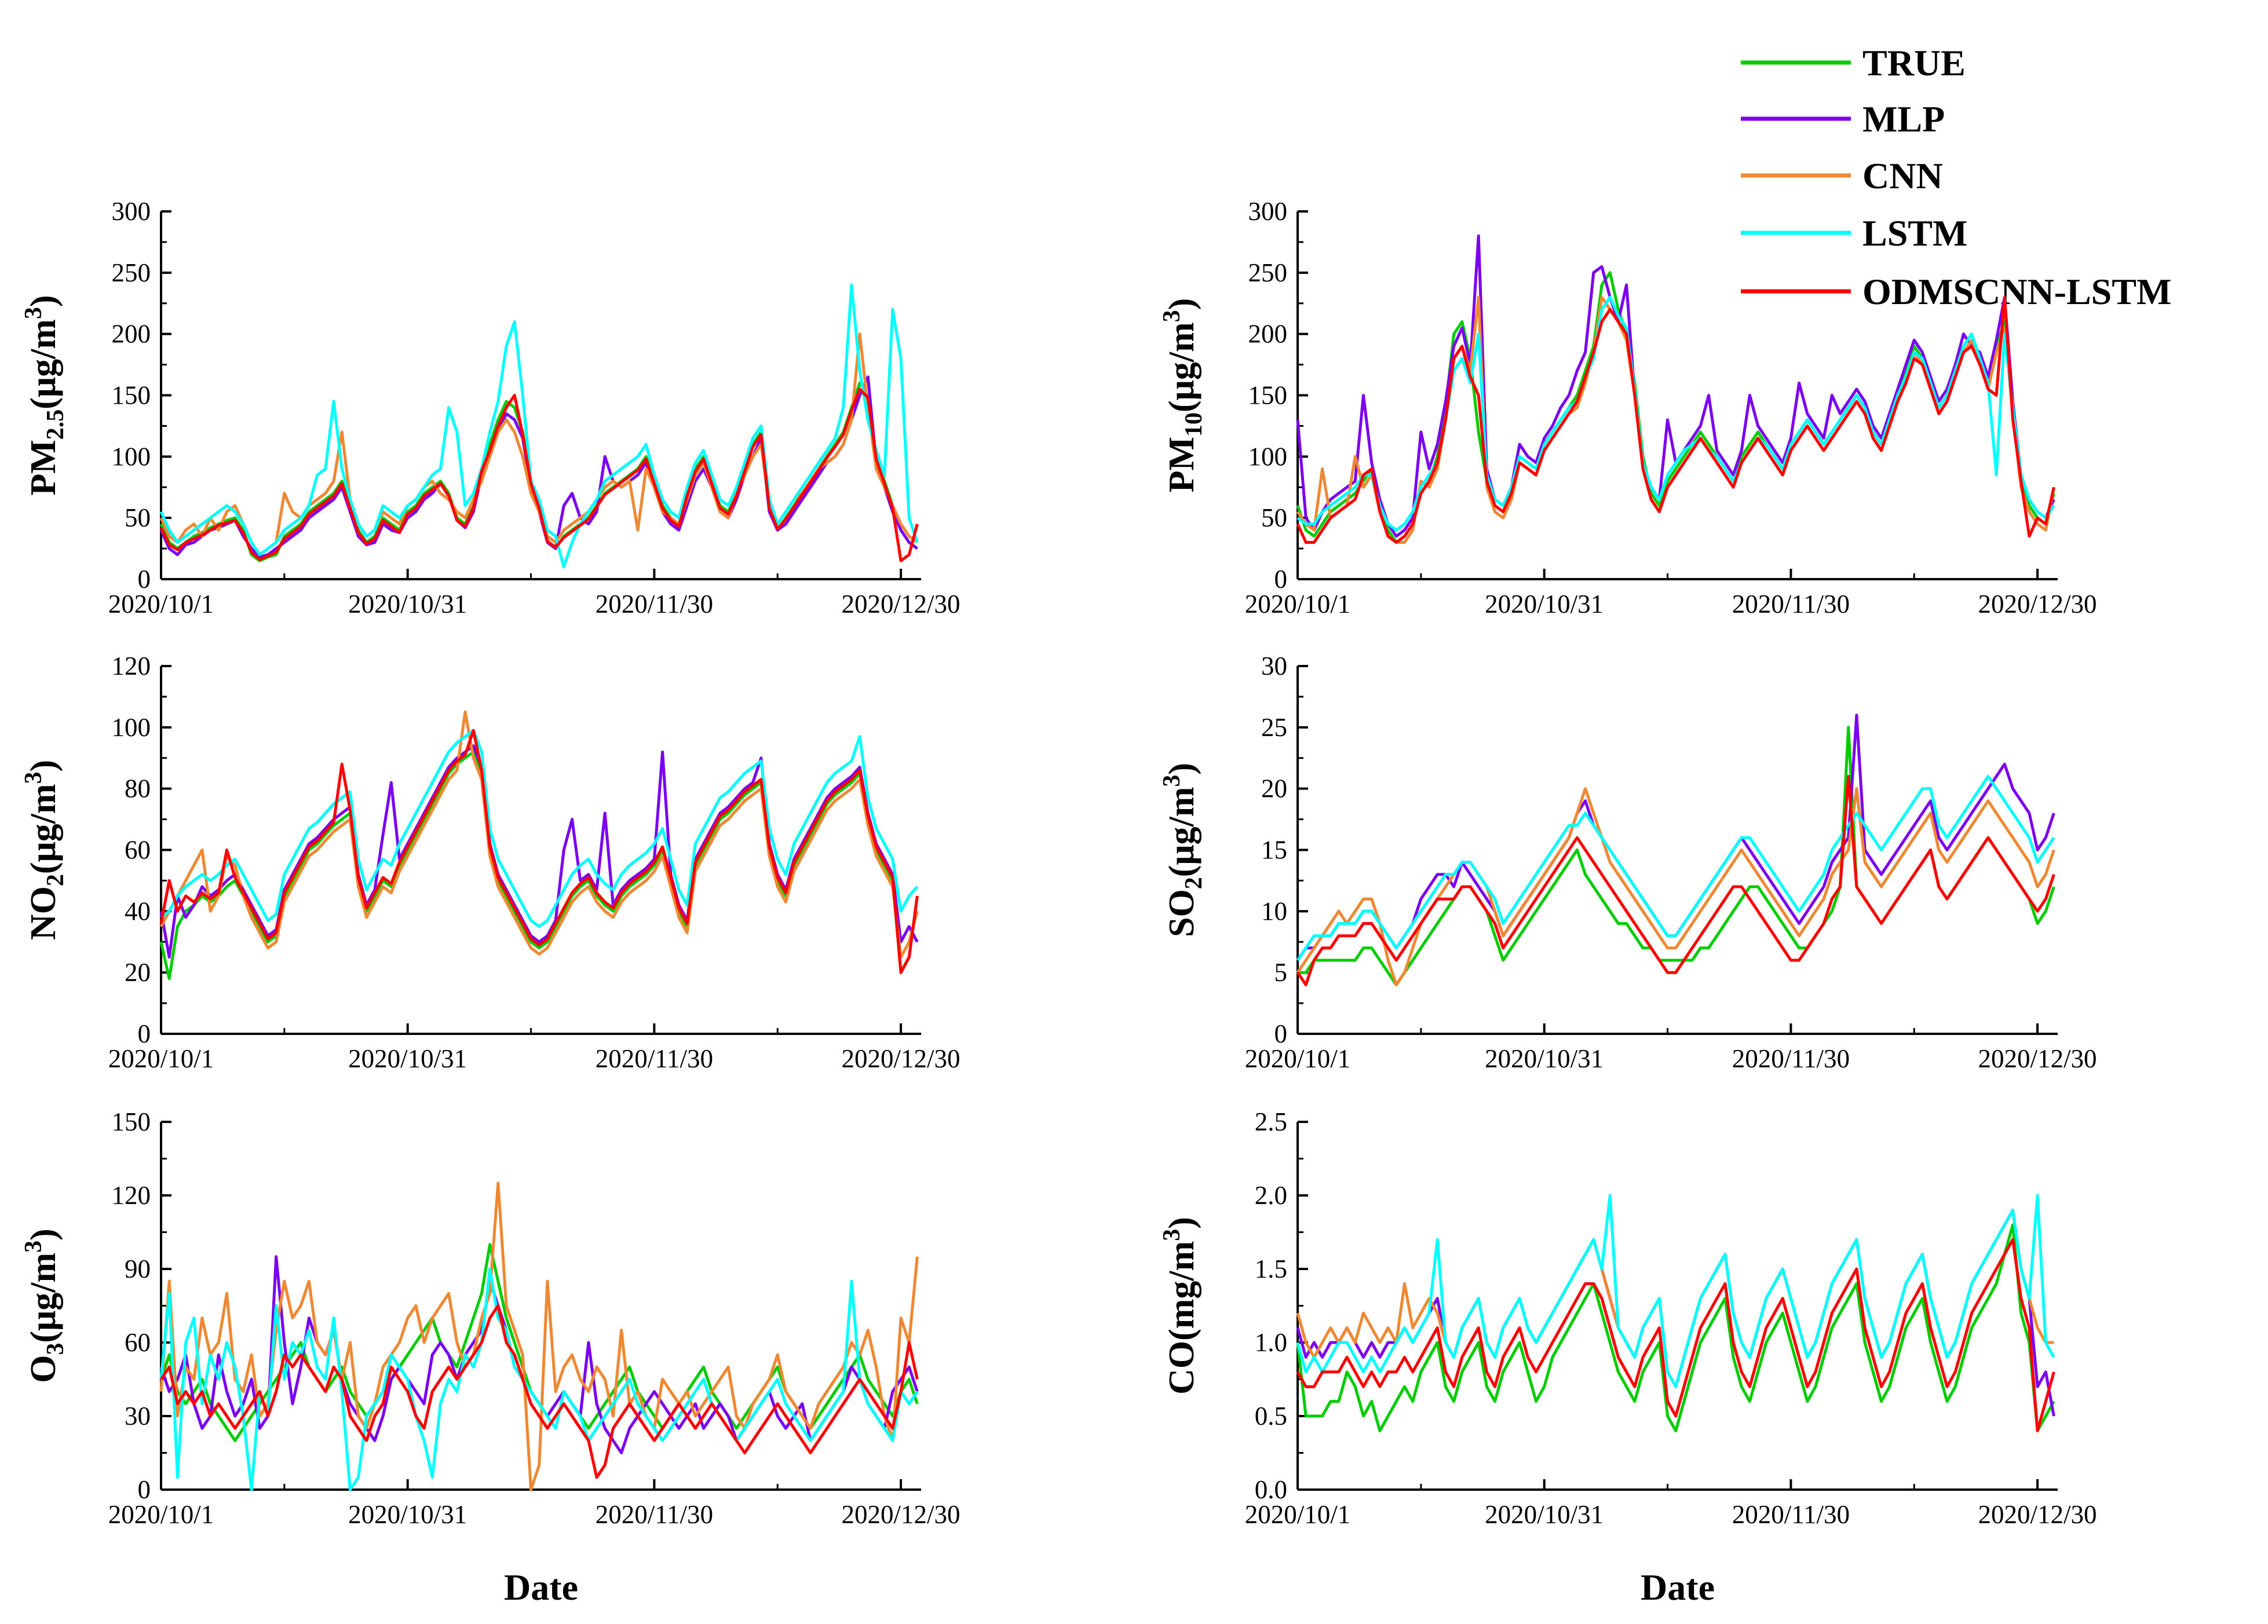  What do you see at coordinates (1903, 175) in the screenshot?
I see `legend-label-cnn: CNN` at bounding box center [1903, 175].